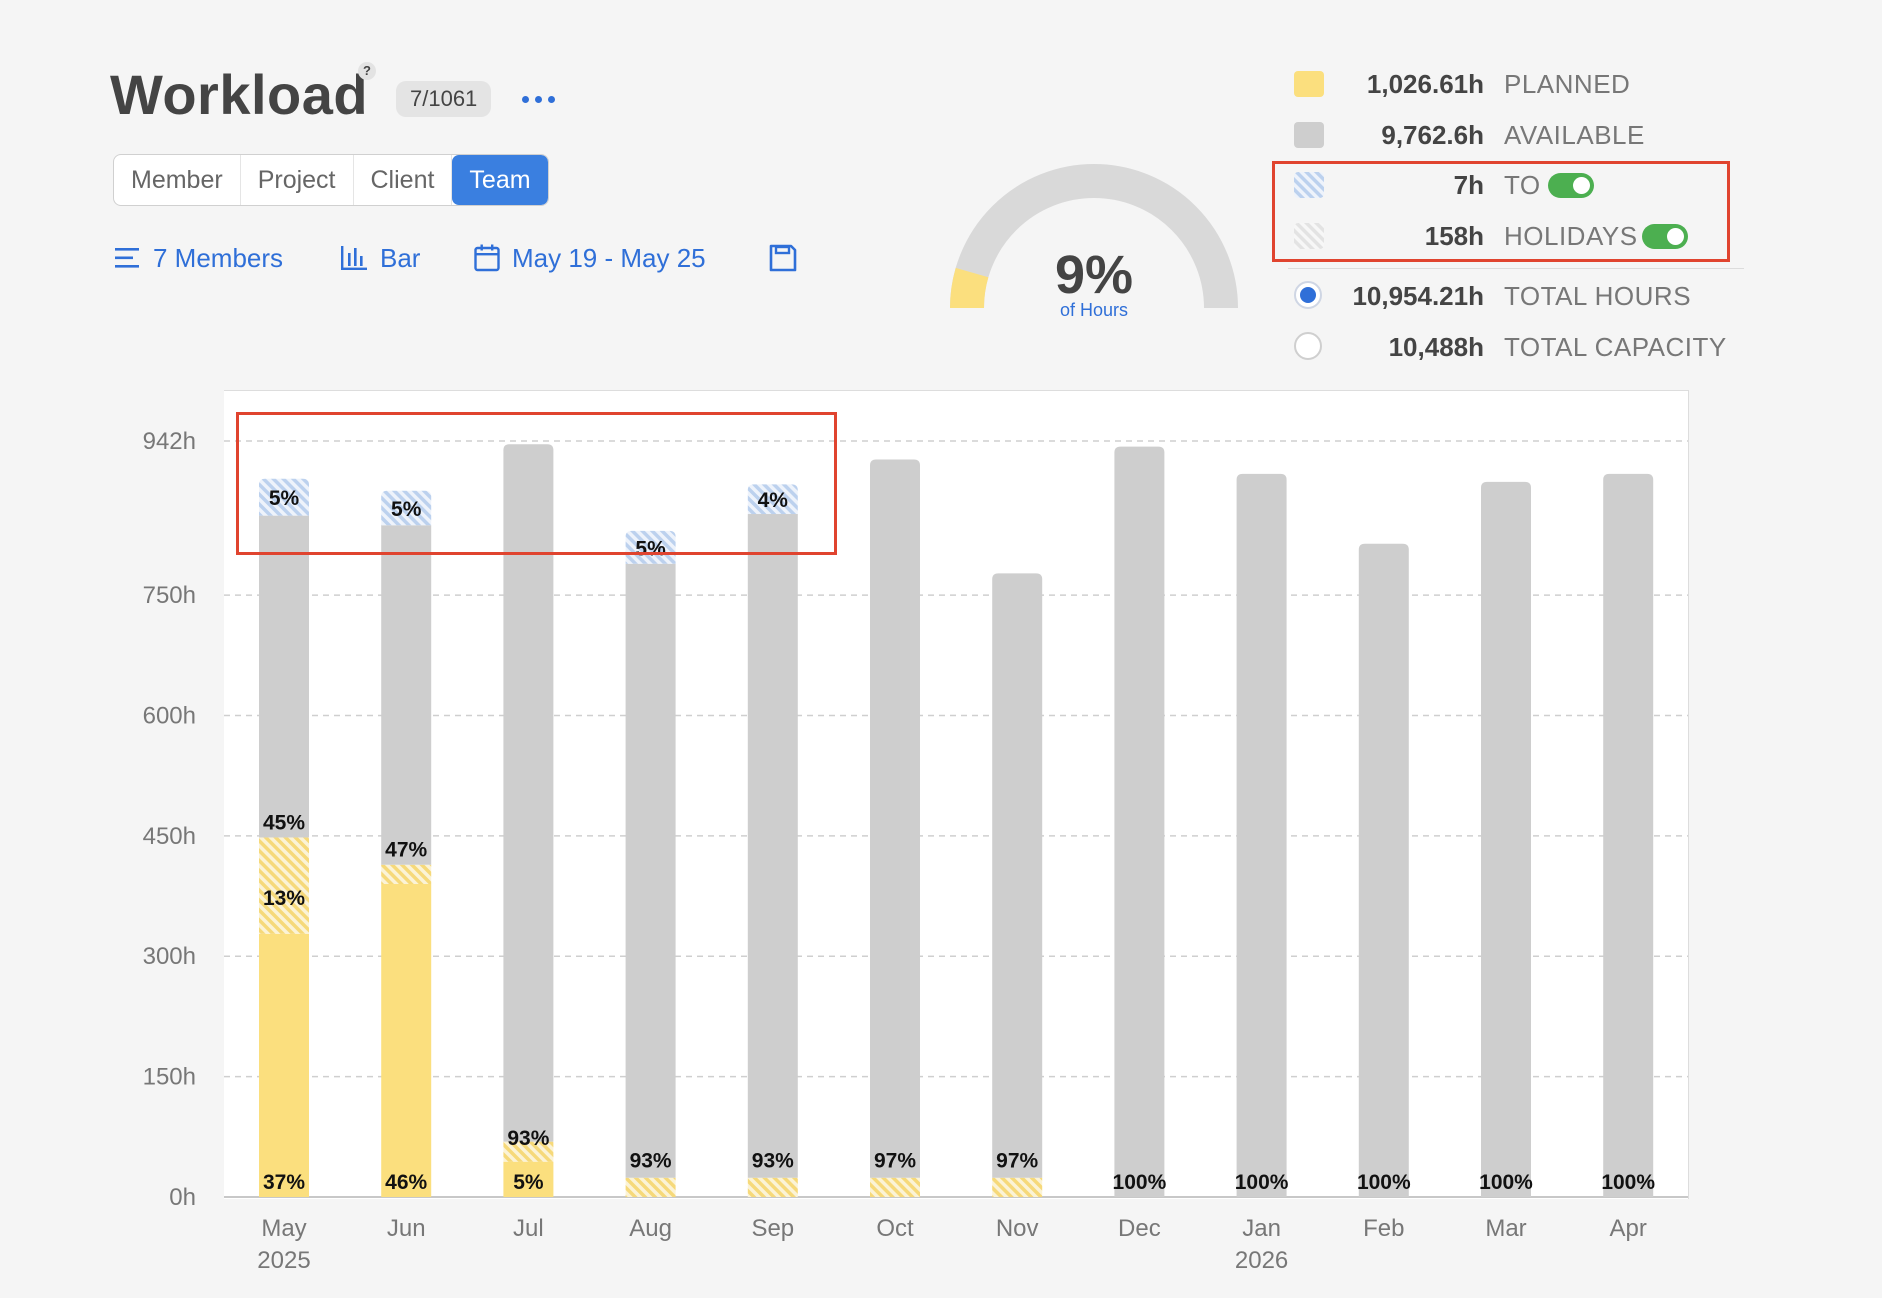 This screenshot has height=1298, width=1882. I want to click on to-toggle, so click(1571, 185).